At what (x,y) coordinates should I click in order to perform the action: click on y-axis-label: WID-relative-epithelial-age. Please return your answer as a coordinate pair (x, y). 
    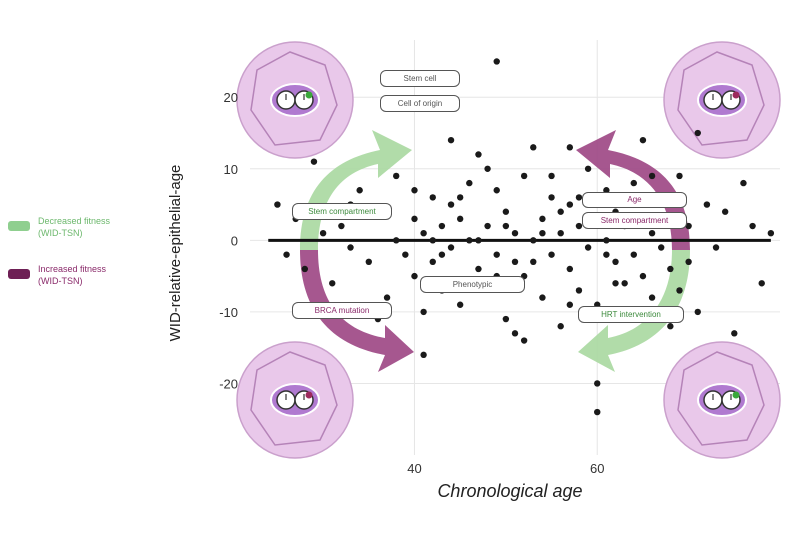
    Looking at the image, I should click on (175, 253).